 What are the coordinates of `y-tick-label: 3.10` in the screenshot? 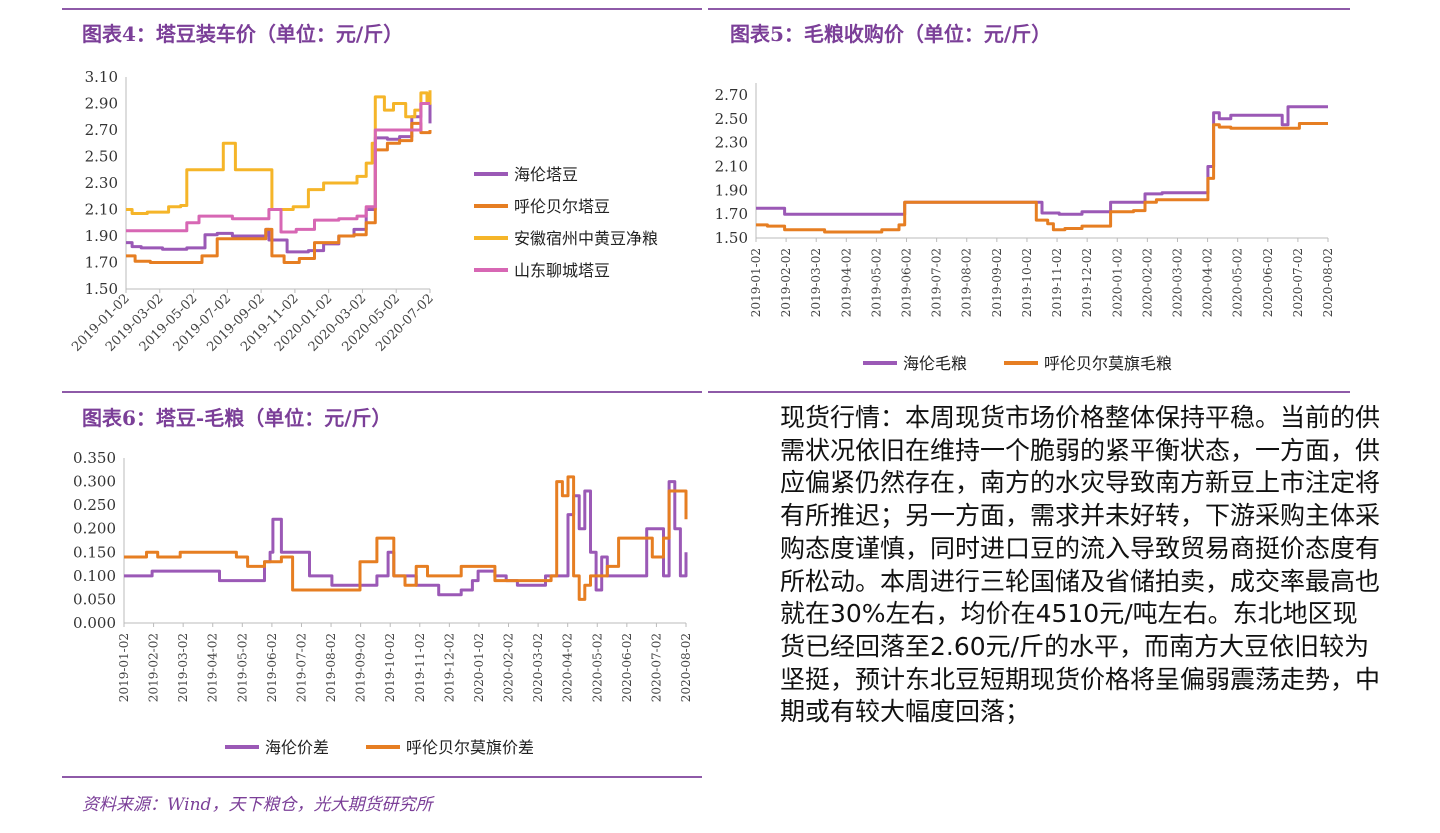 It's located at (101, 77).